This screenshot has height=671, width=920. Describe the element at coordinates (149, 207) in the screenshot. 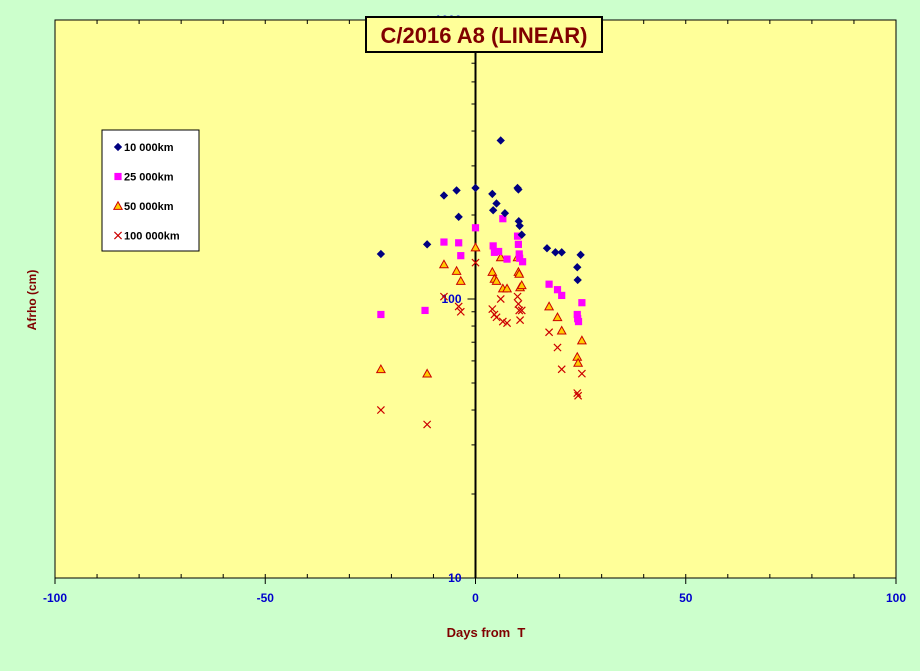

I see `legend-label: 50 000km` at that location.